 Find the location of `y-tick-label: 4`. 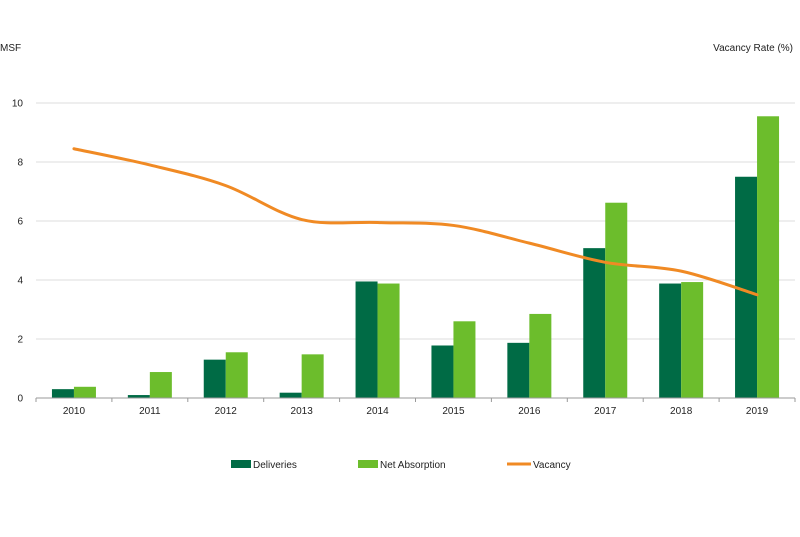

y-tick-label: 4 is located at coordinates (20, 281).